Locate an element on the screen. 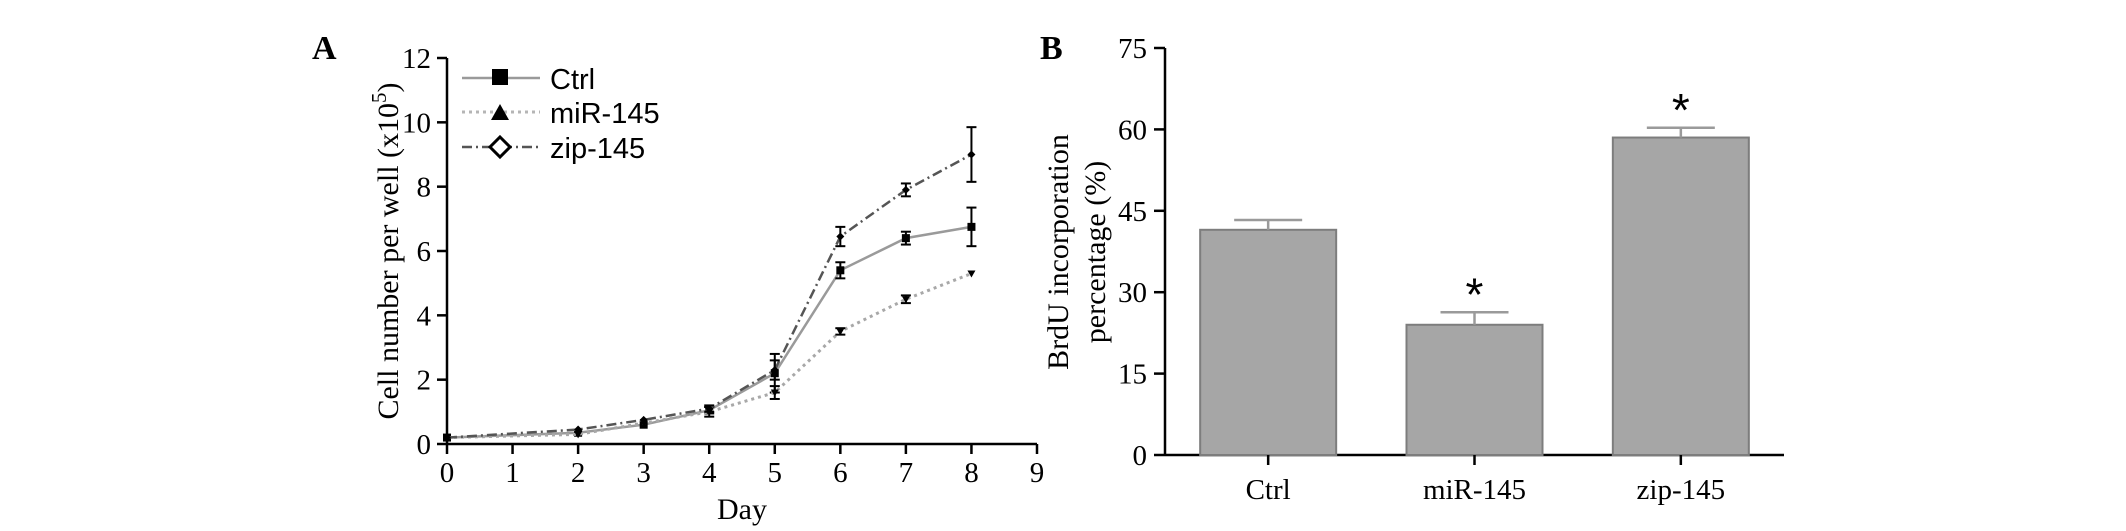 The height and width of the screenshot is (531, 2126). legend-zip145-label: zip-145 is located at coordinates (597, 149).